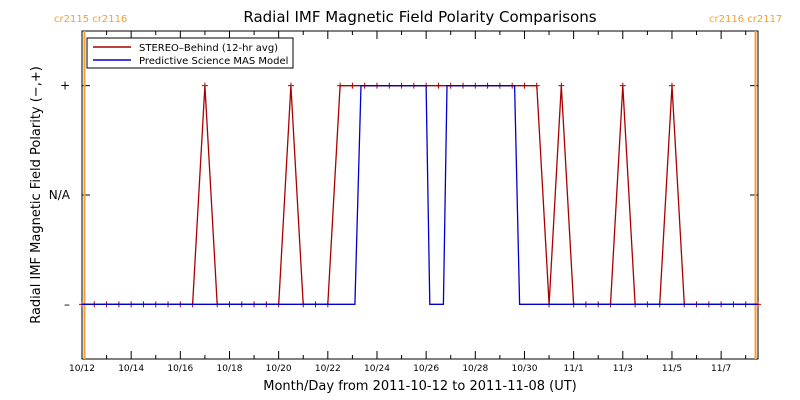  What do you see at coordinates (574, 369) in the screenshot?
I see `x-tick-label: 11/1` at bounding box center [574, 369].